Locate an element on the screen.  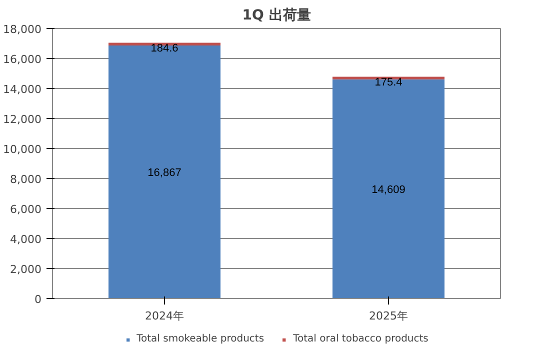
data-label: 14,609 is located at coordinates (389, 190).